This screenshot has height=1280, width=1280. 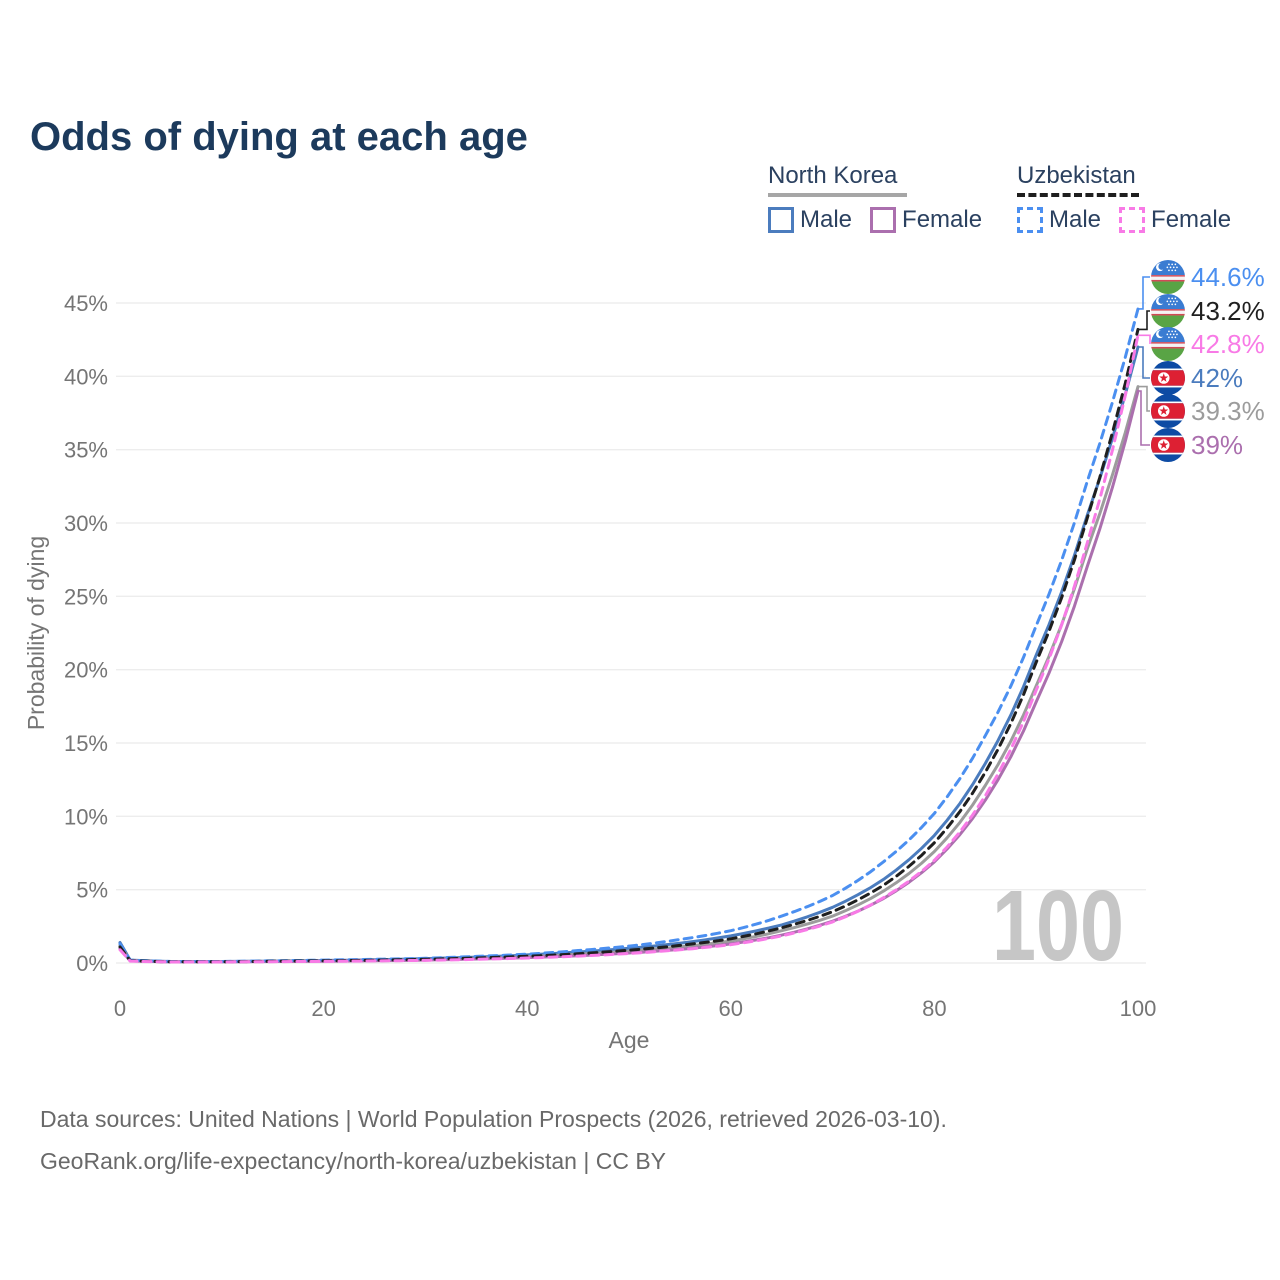 I want to click on legend-country-uzbekistan: Uzbekistan, so click(x=1076, y=175).